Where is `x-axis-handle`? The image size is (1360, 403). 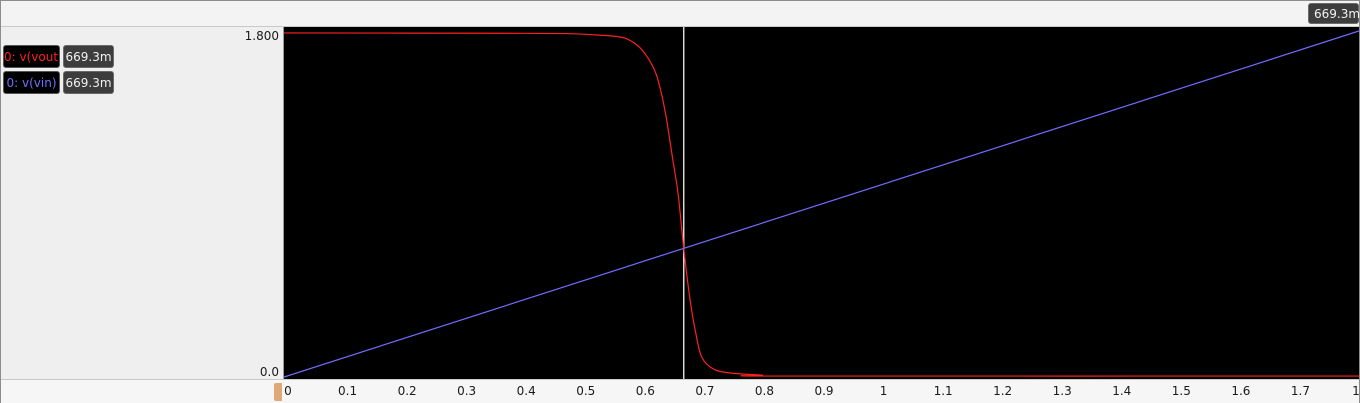
x-axis-handle is located at coordinates (278, 392).